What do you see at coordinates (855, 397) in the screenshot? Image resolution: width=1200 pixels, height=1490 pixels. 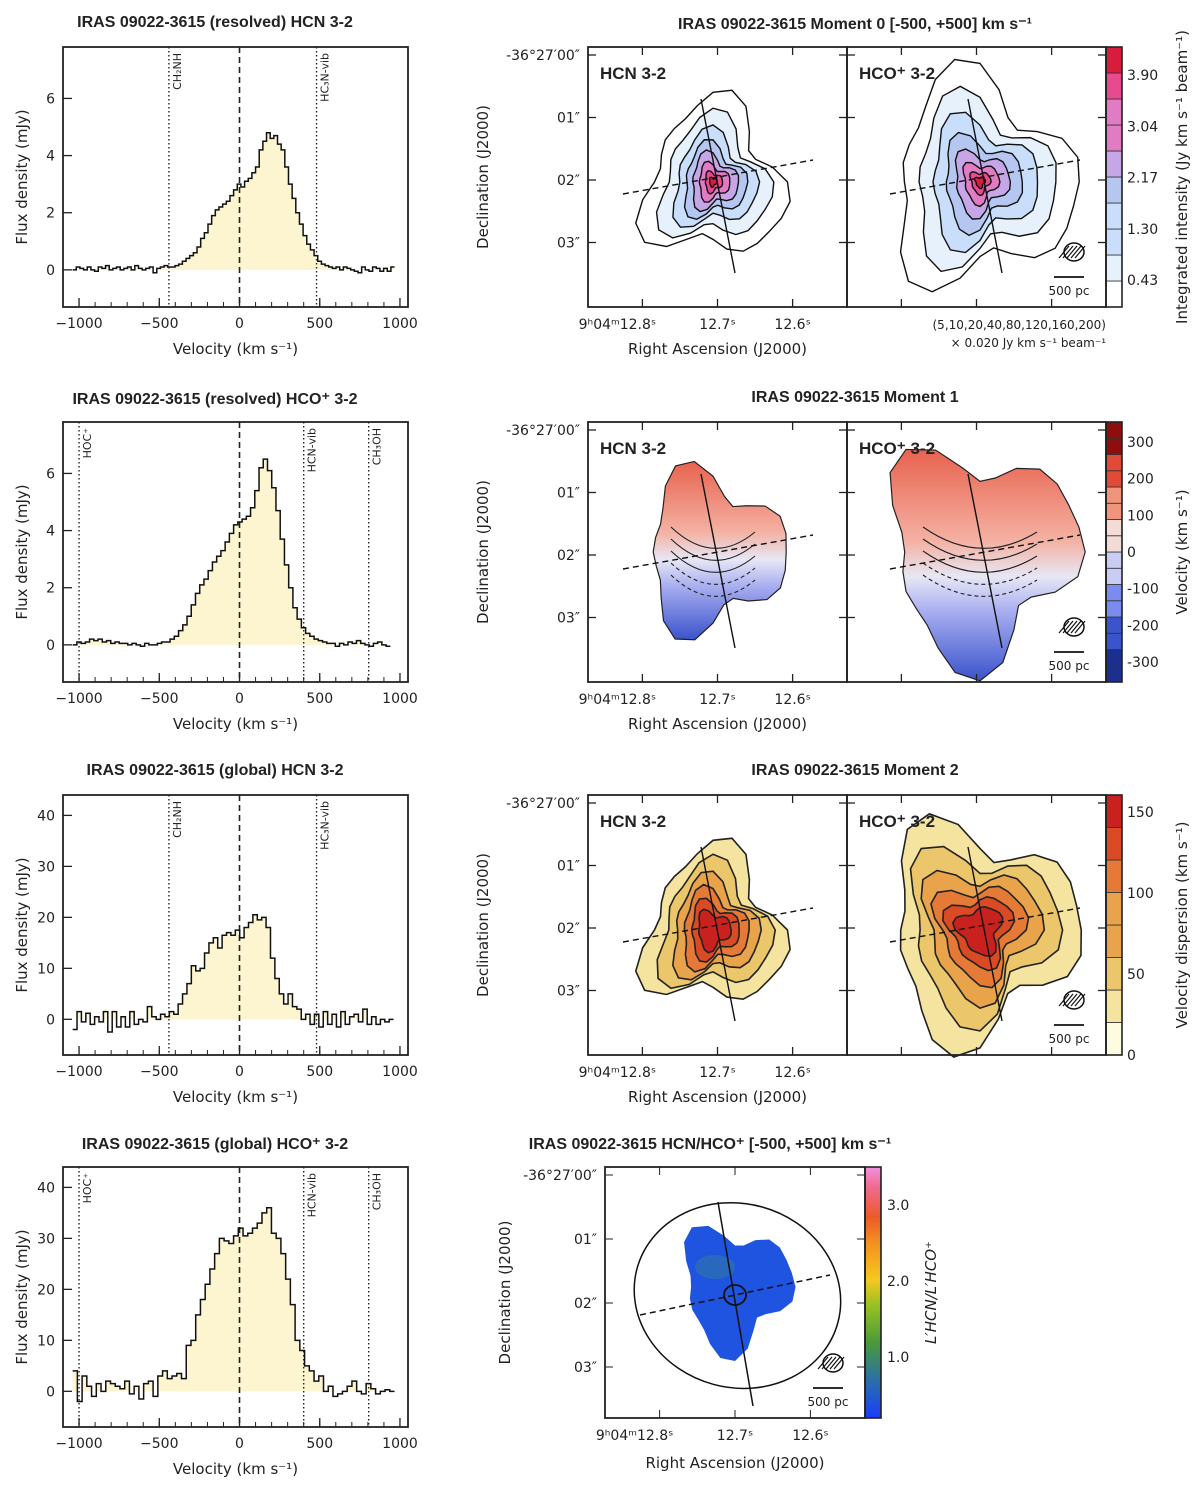 I see `moment1-title: IRAS 09022-3615 Moment 1` at bounding box center [855, 397].